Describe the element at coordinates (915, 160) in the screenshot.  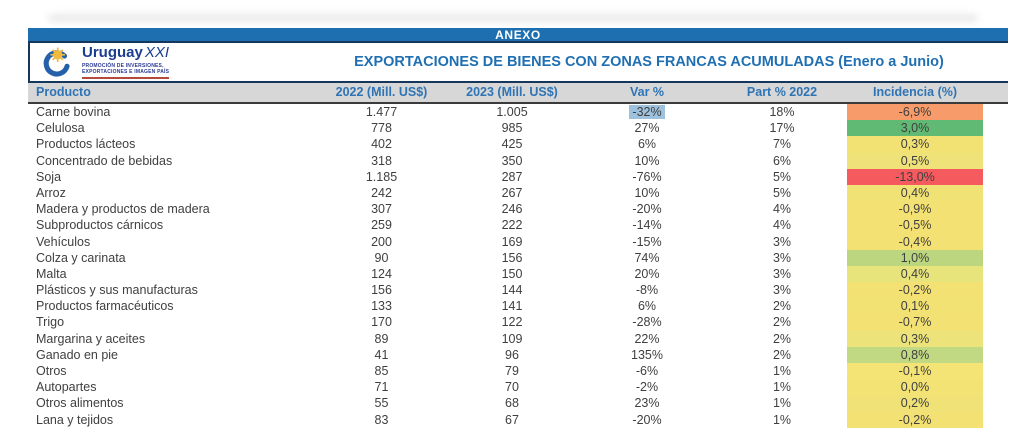
I see `cell-incidencia: 0,5%` at that location.